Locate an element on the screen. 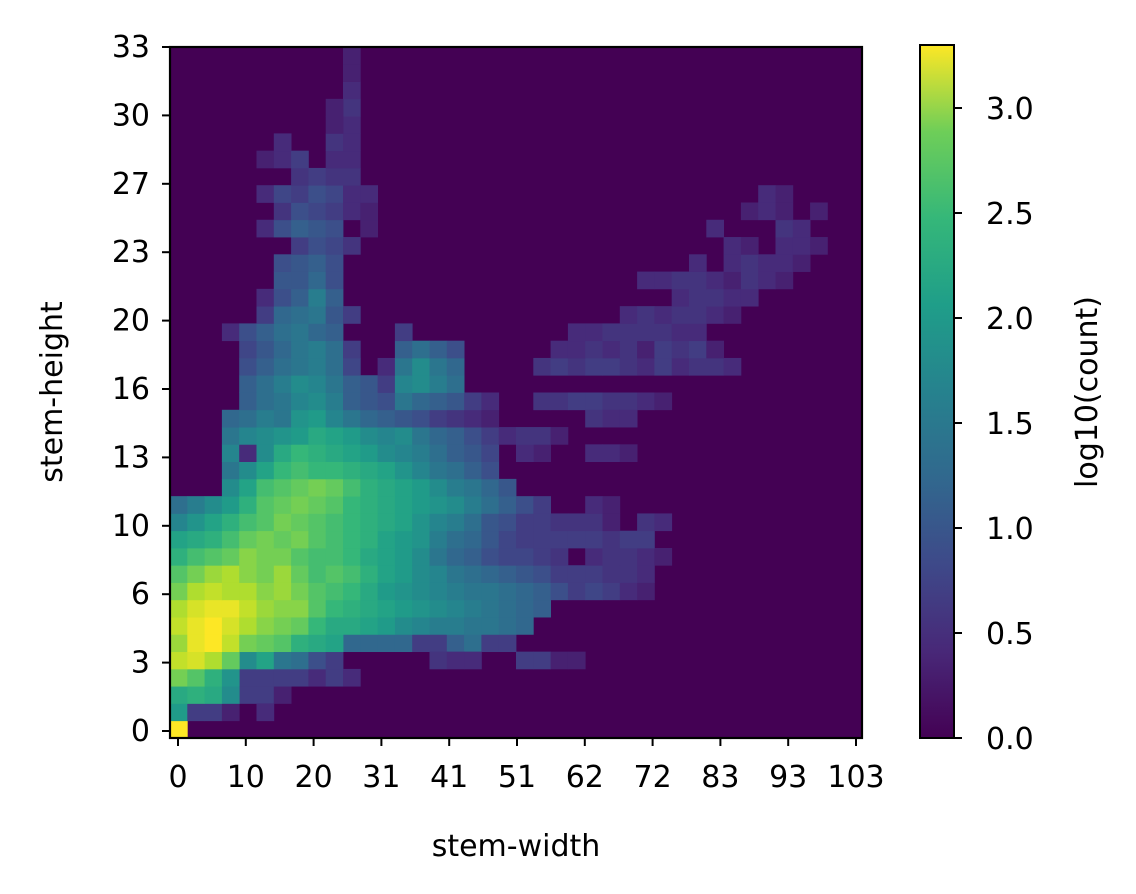 This screenshot has height=894, width=1136. y-tick-label: 20 is located at coordinates (131, 321).